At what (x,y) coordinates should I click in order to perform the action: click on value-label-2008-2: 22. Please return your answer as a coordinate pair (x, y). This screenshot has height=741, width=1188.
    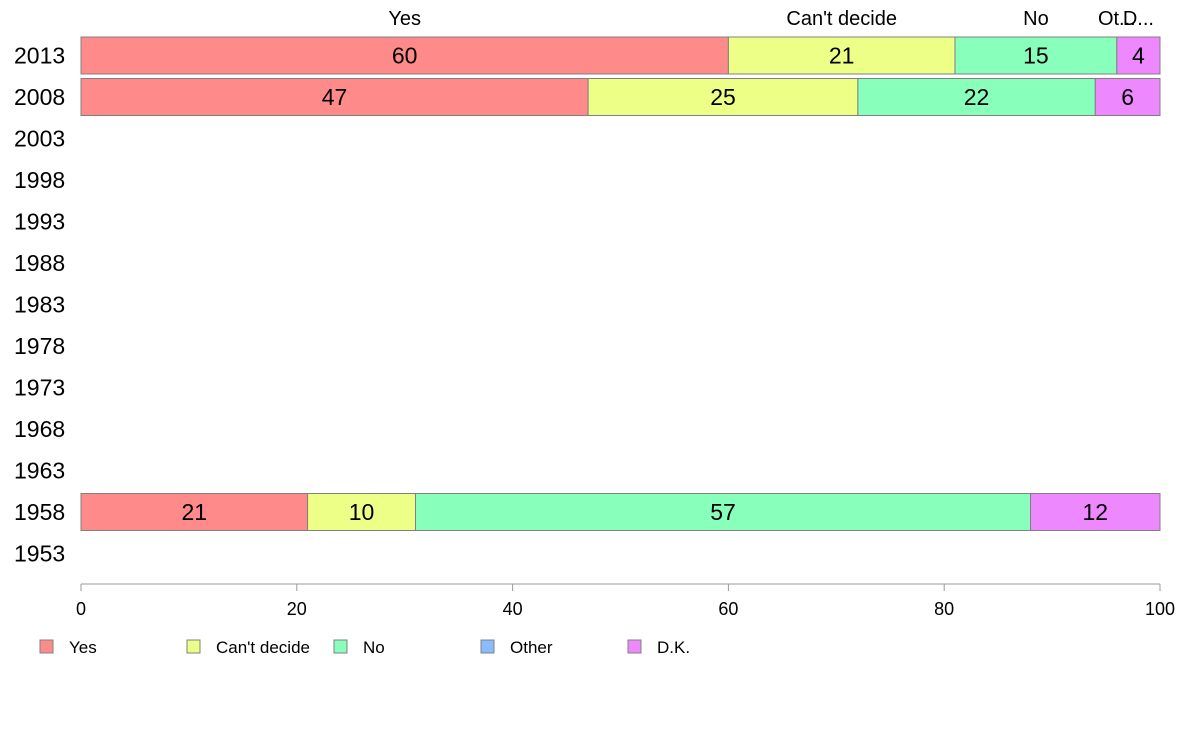
    Looking at the image, I should click on (977, 97).